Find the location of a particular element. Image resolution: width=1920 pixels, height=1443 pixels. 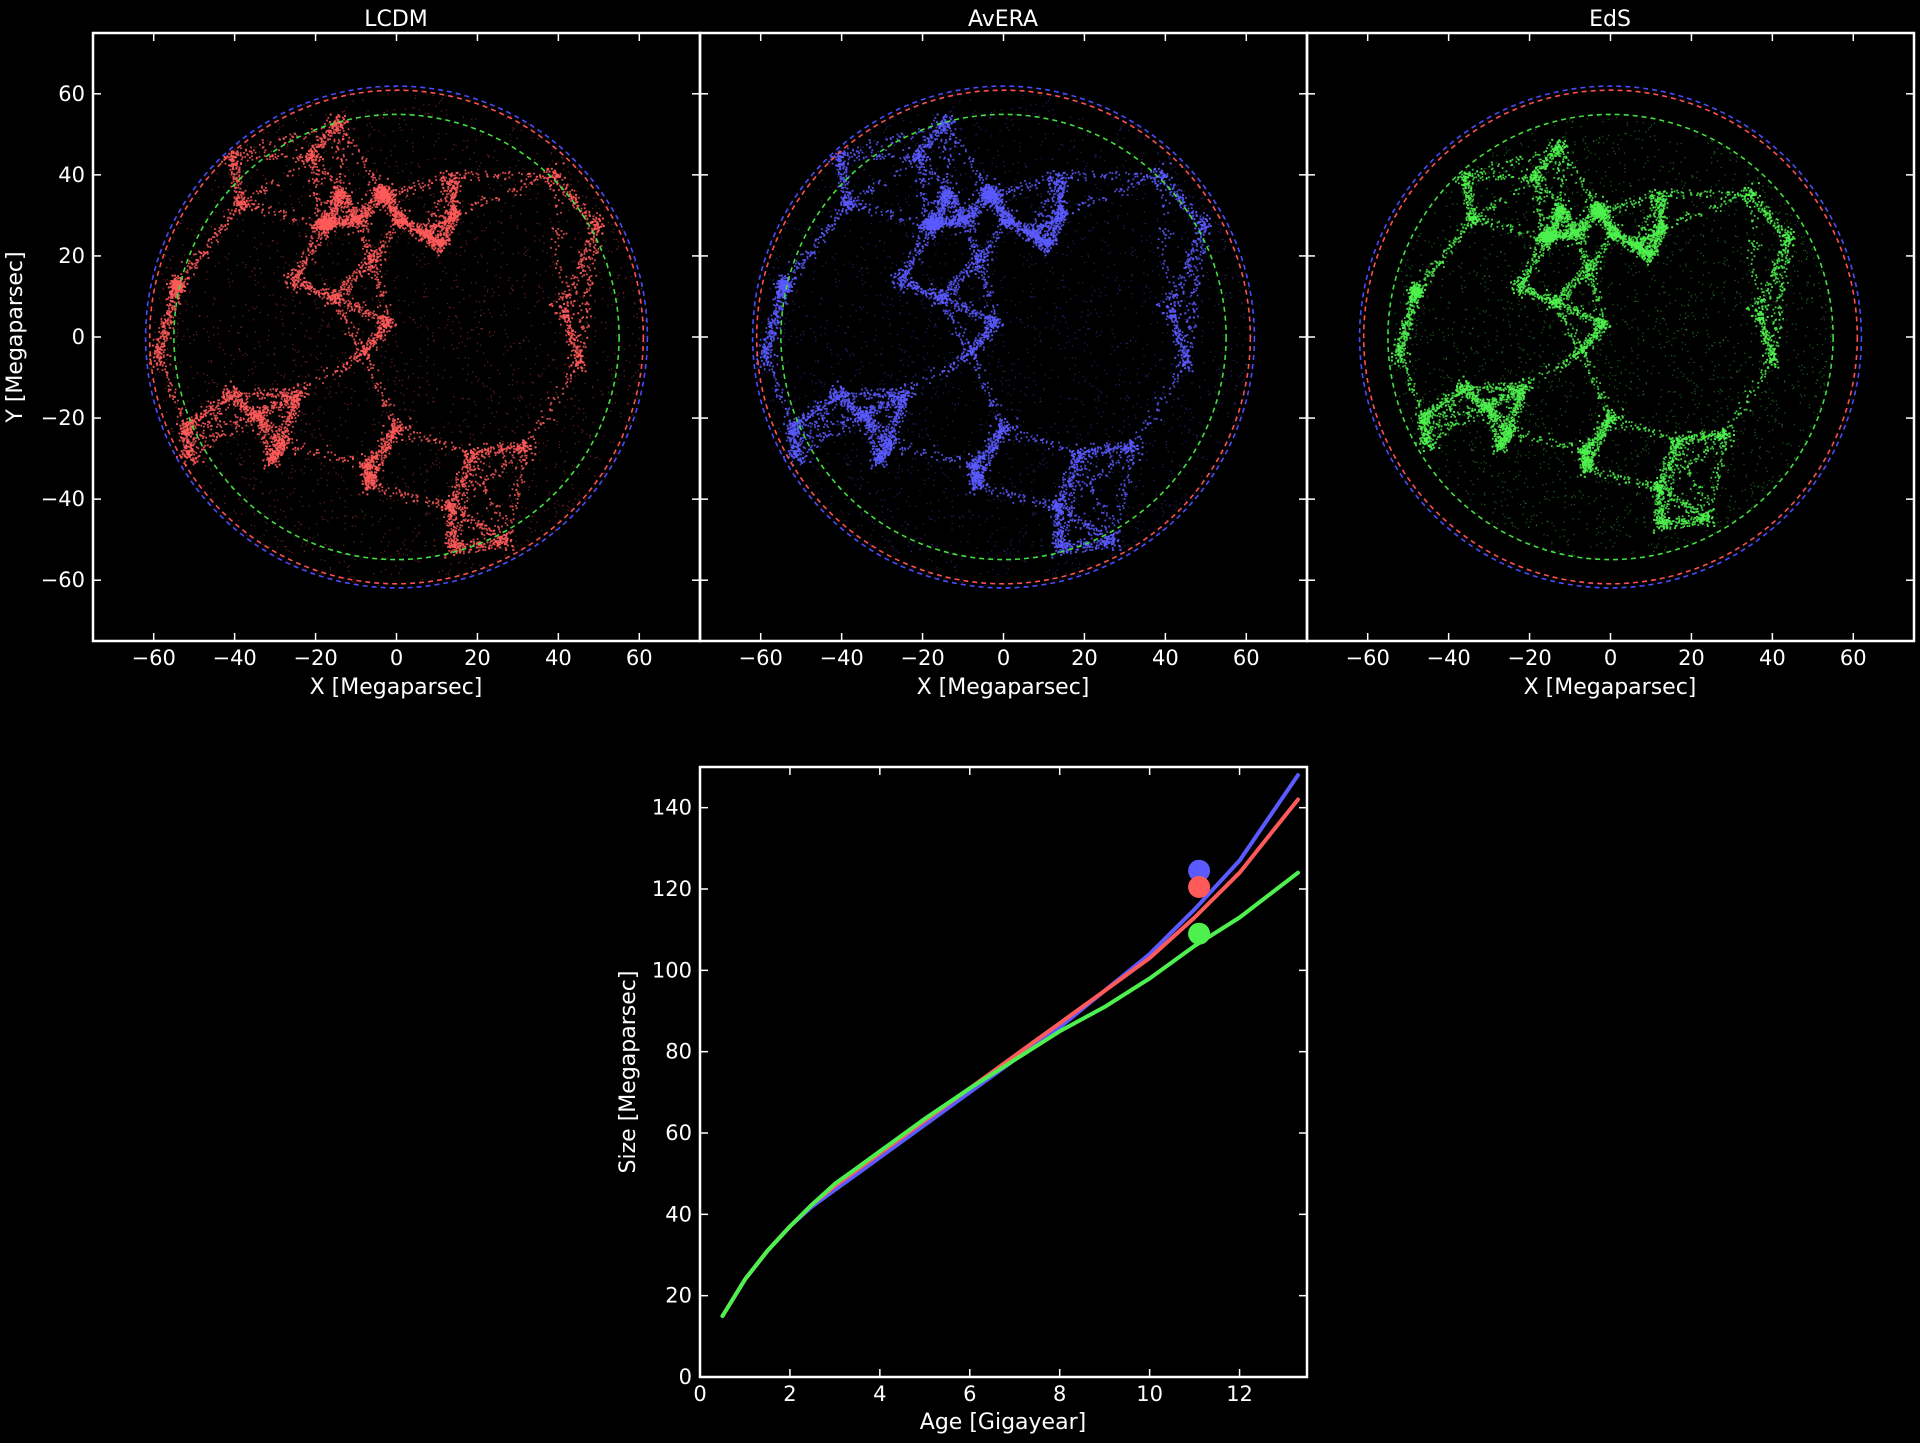

avera-ticks: −60 −40 −20 0 20 40 60 is located at coordinates (1003, 351).